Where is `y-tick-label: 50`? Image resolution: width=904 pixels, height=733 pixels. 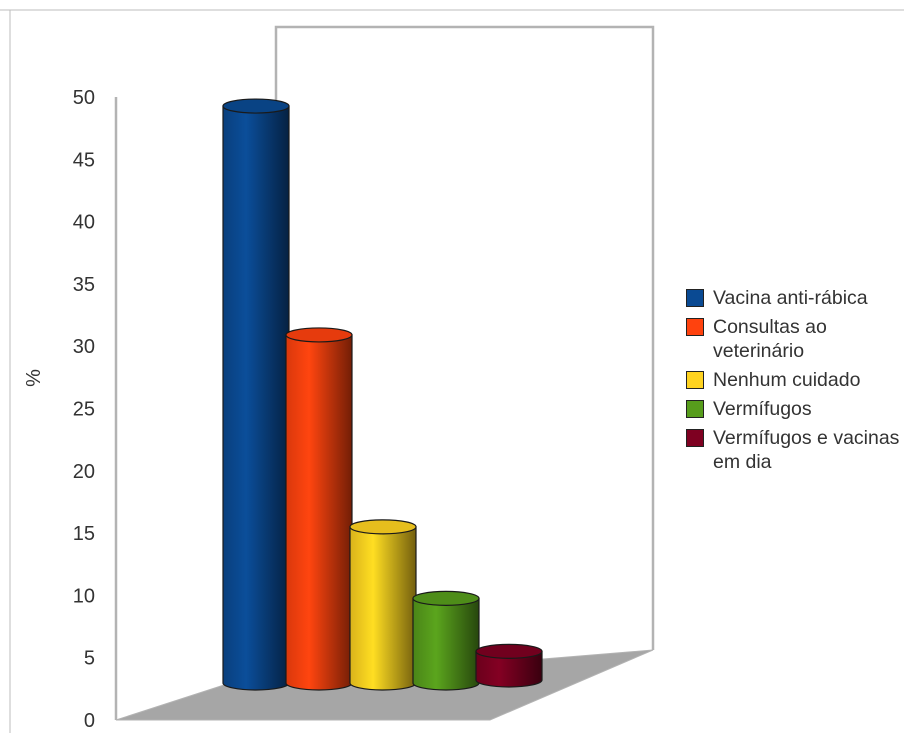
y-tick-label: 50 is located at coordinates (84, 98).